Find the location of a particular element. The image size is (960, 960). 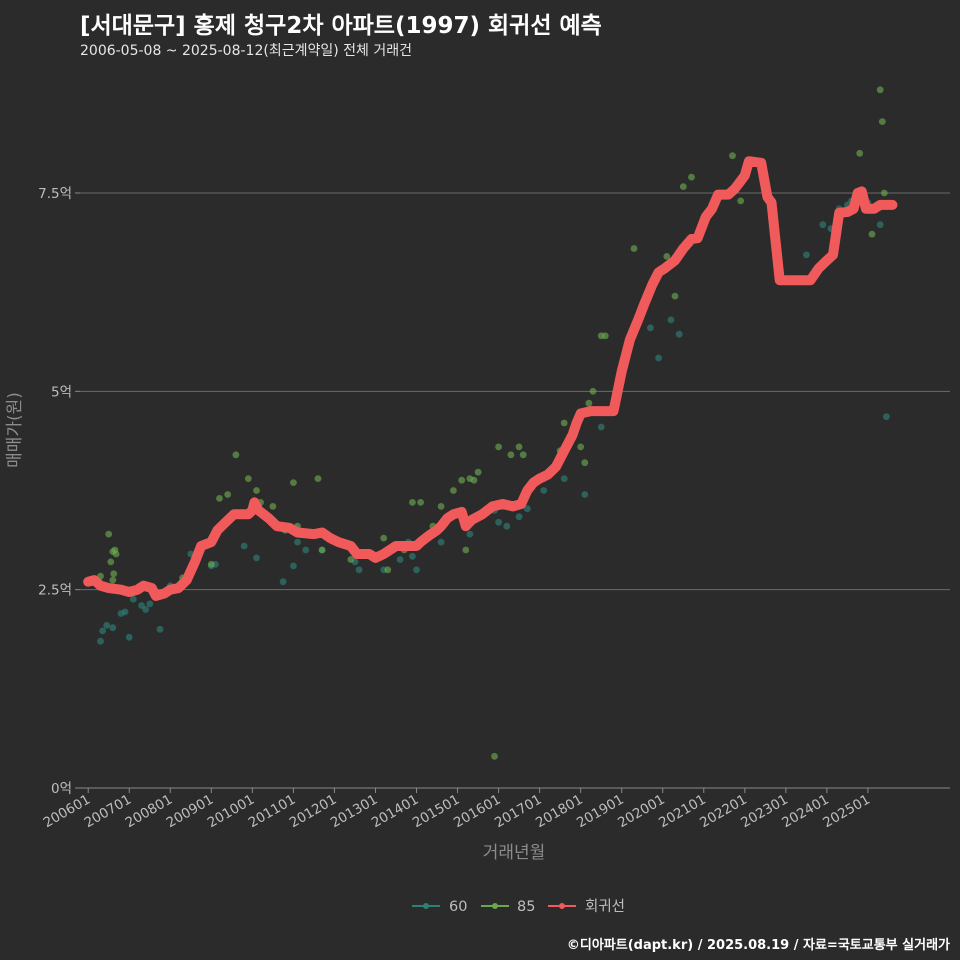

legend-swatch-60-dot is located at coordinates (426, 906).